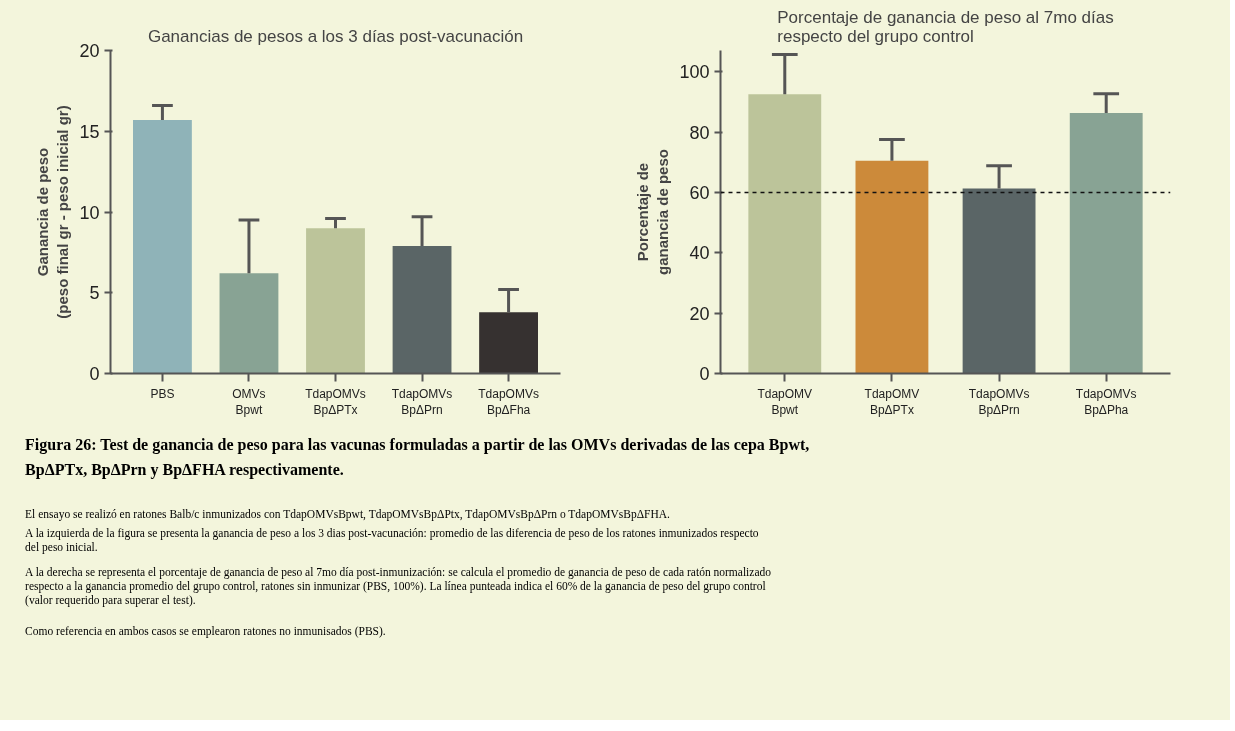 The width and height of the screenshot is (1235, 731). What do you see at coordinates (162, 393) in the screenshot?
I see `x-tick-label: PBS` at bounding box center [162, 393].